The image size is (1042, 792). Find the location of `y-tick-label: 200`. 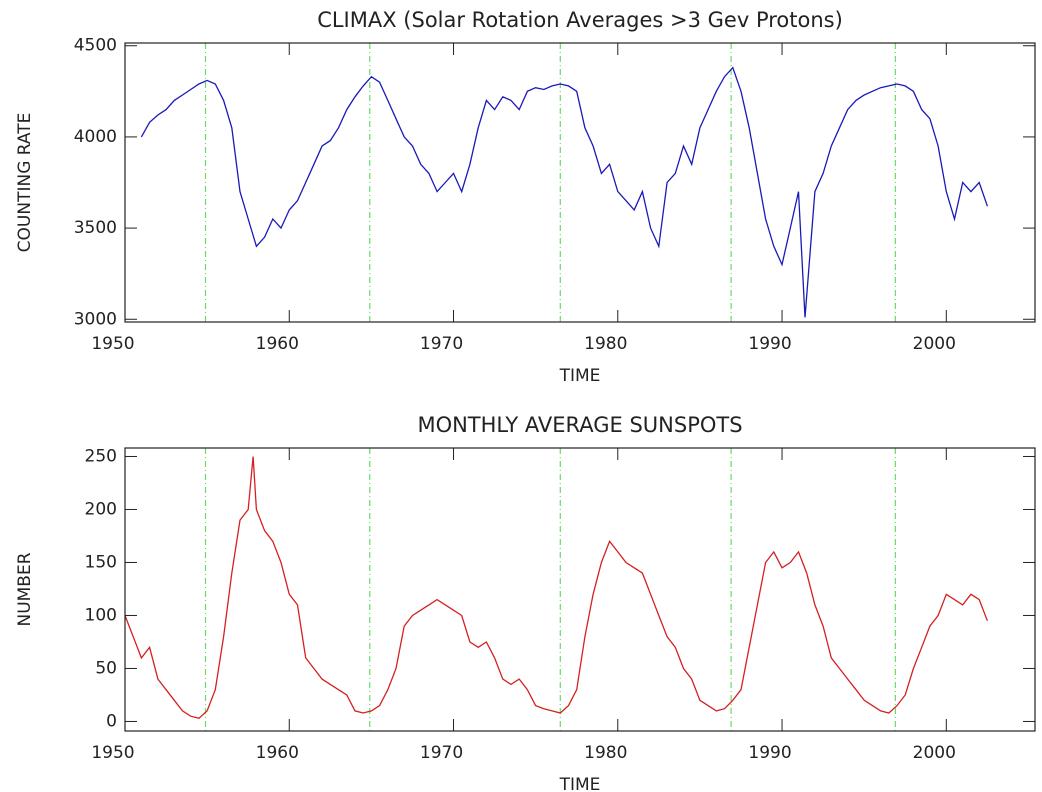

y-tick-label: 200 is located at coordinates (101, 509).